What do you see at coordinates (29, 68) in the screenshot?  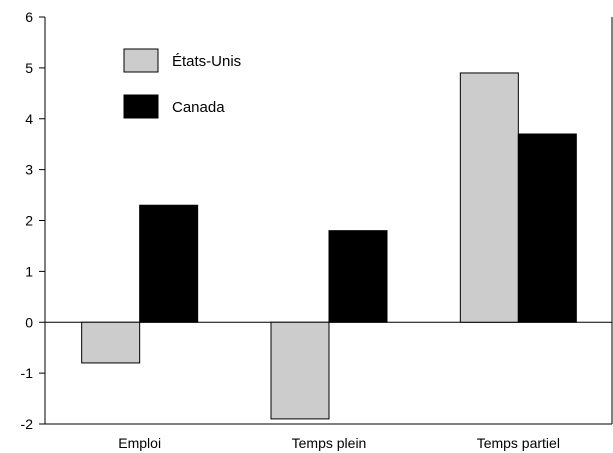 I see `y-tick-label: 5` at bounding box center [29, 68].